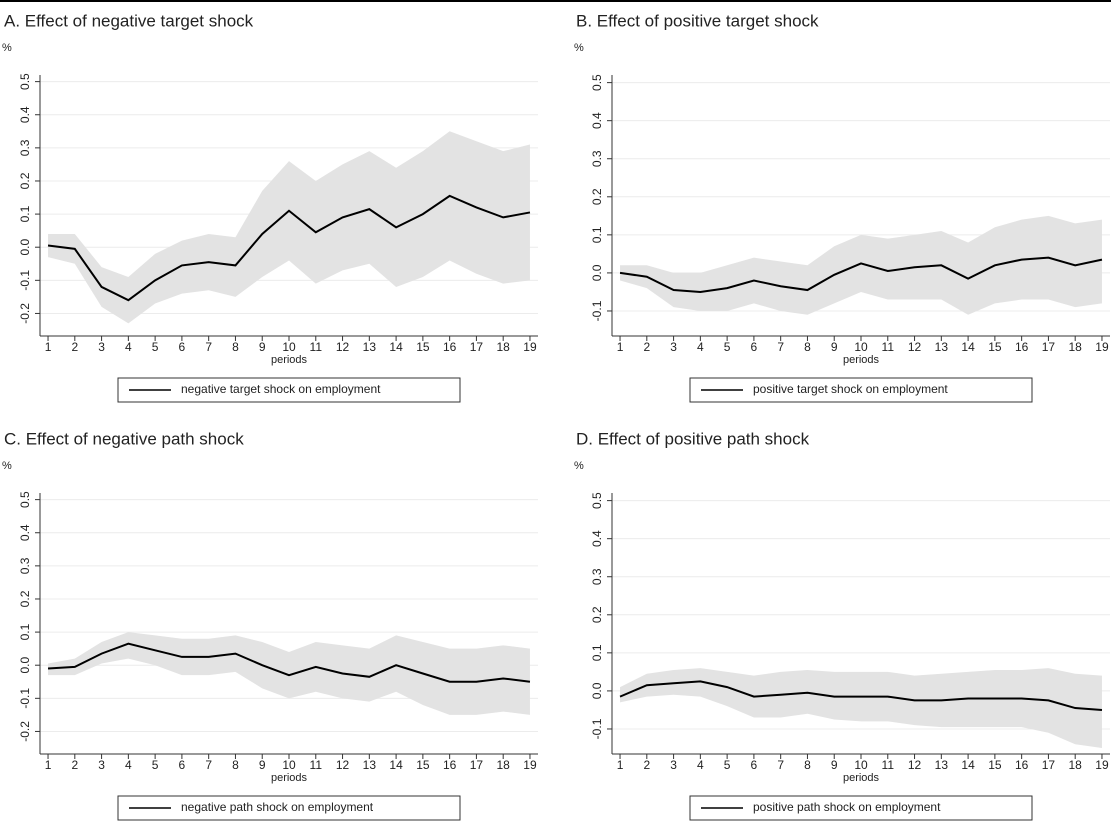  Describe the element at coordinates (597, 310) in the screenshot. I see `y-tick-label: -0.1` at that location.